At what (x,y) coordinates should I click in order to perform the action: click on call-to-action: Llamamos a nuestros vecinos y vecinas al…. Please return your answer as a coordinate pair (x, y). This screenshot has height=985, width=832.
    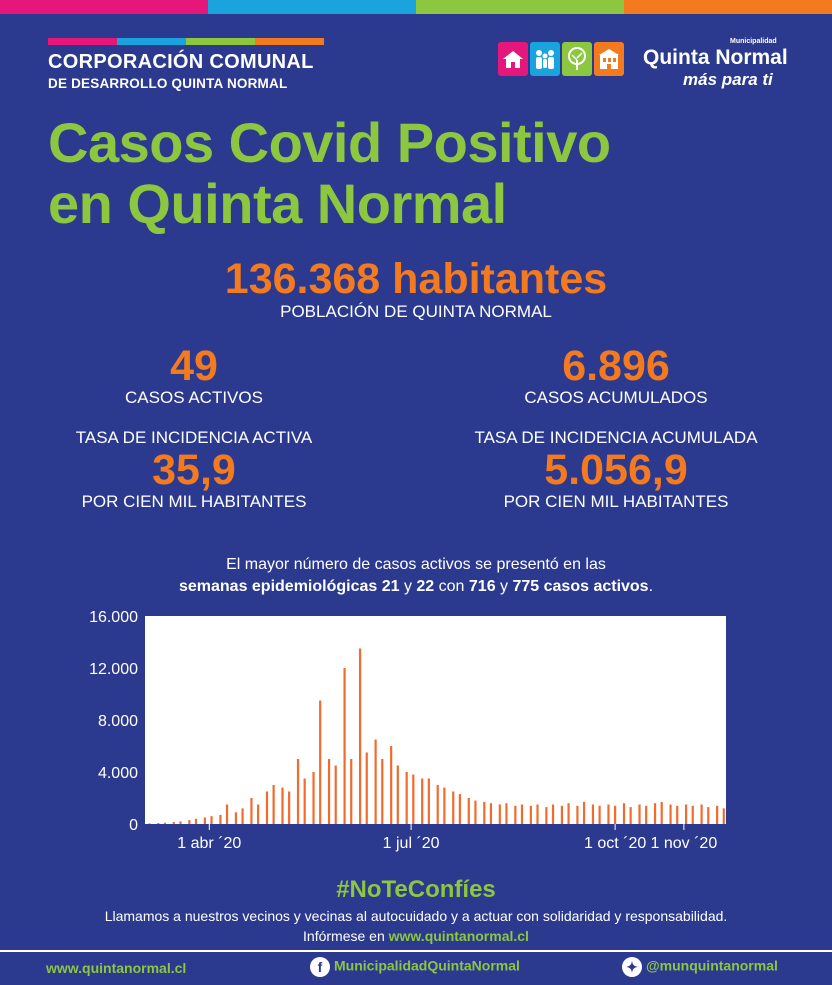
    Looking at the image, I should click on (416, 926).